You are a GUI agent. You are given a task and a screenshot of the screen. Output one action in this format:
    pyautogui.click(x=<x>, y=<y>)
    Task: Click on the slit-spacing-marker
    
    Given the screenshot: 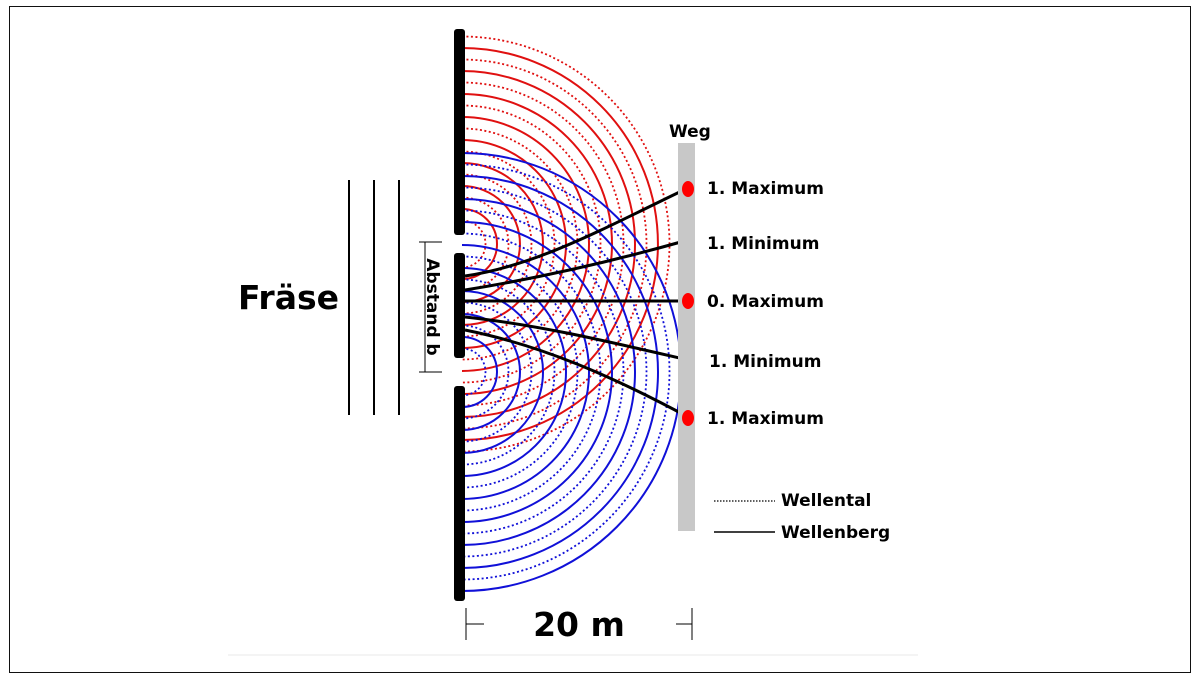 What is the action you would take?
    pyautogui.click(x=430, y=307)
    